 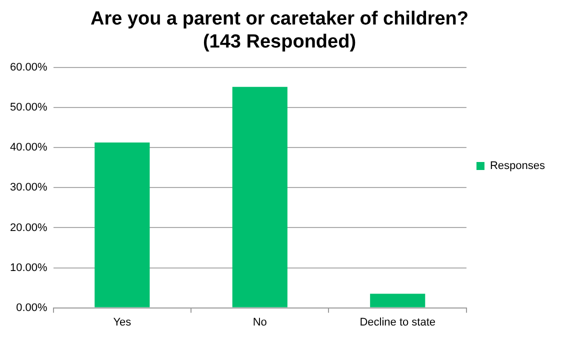 I want to click on y-tick-label: 0.00%, so click(x=32, y=308).